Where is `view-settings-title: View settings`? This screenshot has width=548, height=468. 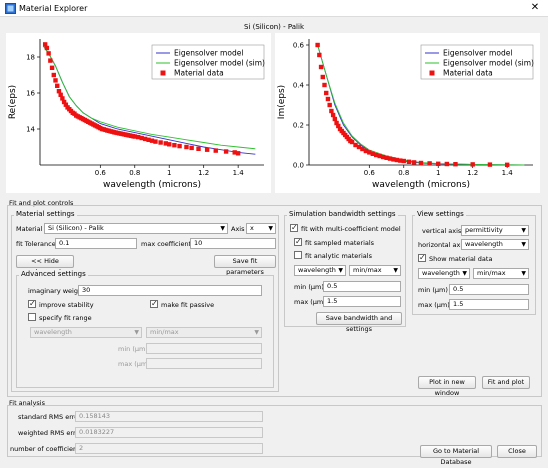 view-settings-title: View settings is located at coordinates (440, 214).